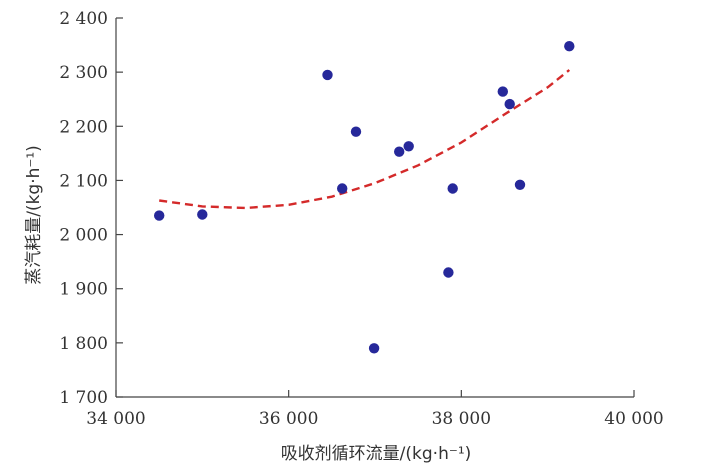 The image size is (711, 472). Describe the element at coordinates (34, 215) in the screenshot. I see `y-axis-title: 蒸汽耗量/(kg·h⁻¹)` at that location.